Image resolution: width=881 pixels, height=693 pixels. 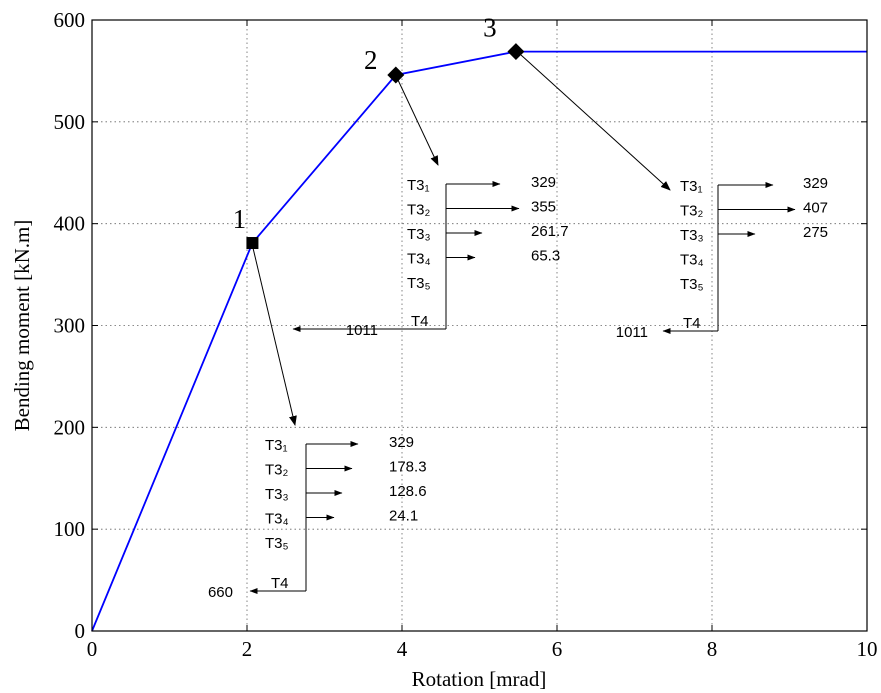 I want to click on x-tick-label: 10, so click(x=867, y=649).